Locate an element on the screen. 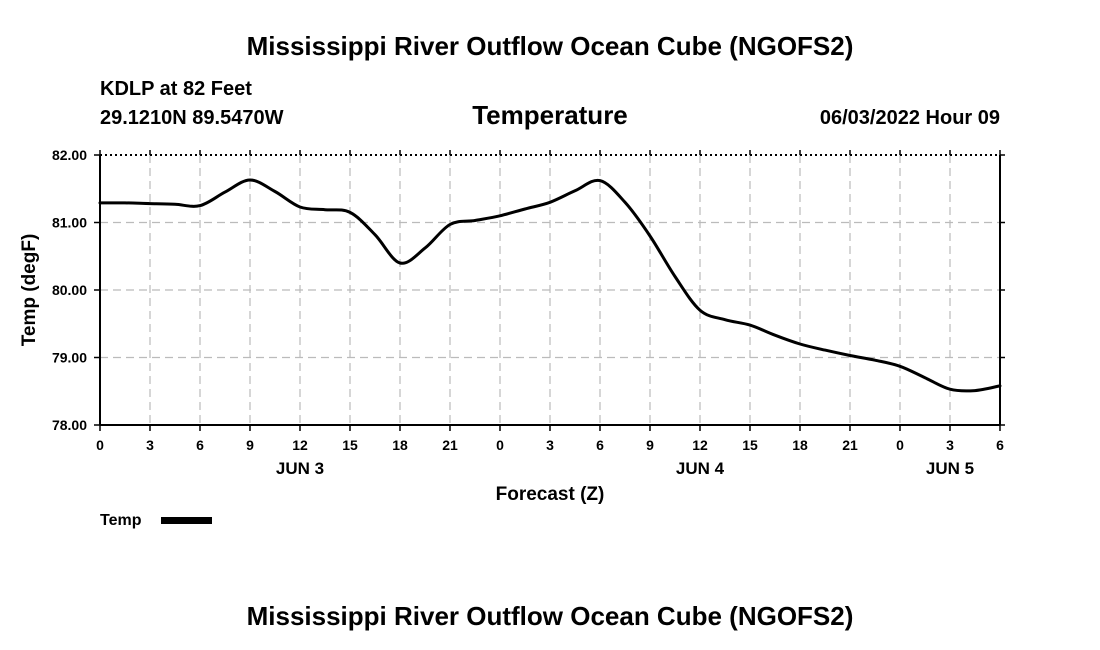 The width and height of the screenshot is (1100, 650). legend: Temp is located at coordinates (156, 520).